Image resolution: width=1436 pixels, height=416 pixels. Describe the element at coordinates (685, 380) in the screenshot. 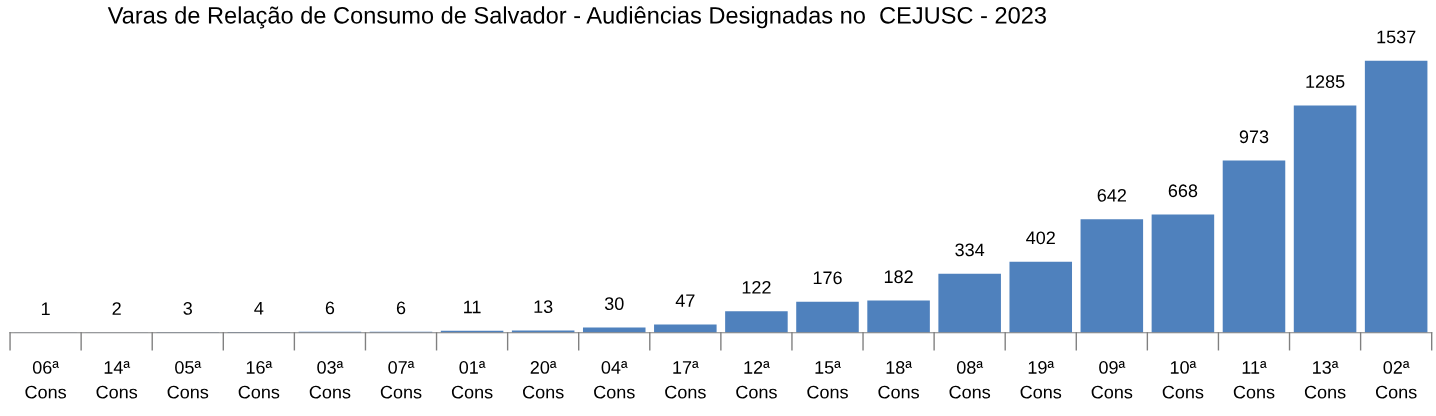

I see `x-tick-label: 17ª Cons` at that location.